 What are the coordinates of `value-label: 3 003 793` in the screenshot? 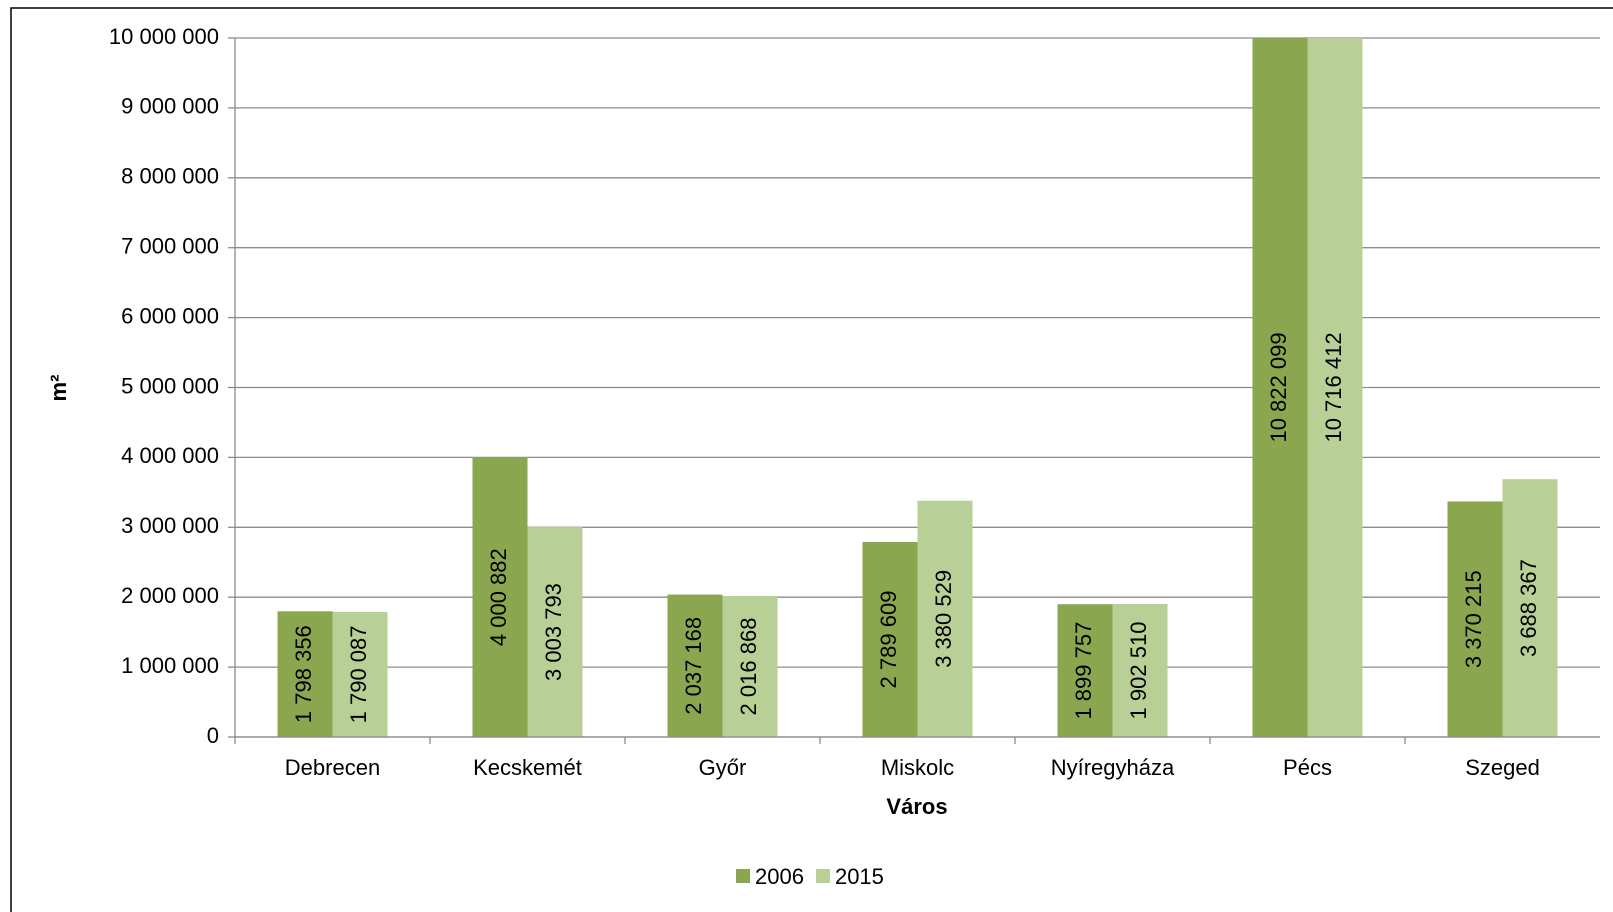 It's located at (553, 632).